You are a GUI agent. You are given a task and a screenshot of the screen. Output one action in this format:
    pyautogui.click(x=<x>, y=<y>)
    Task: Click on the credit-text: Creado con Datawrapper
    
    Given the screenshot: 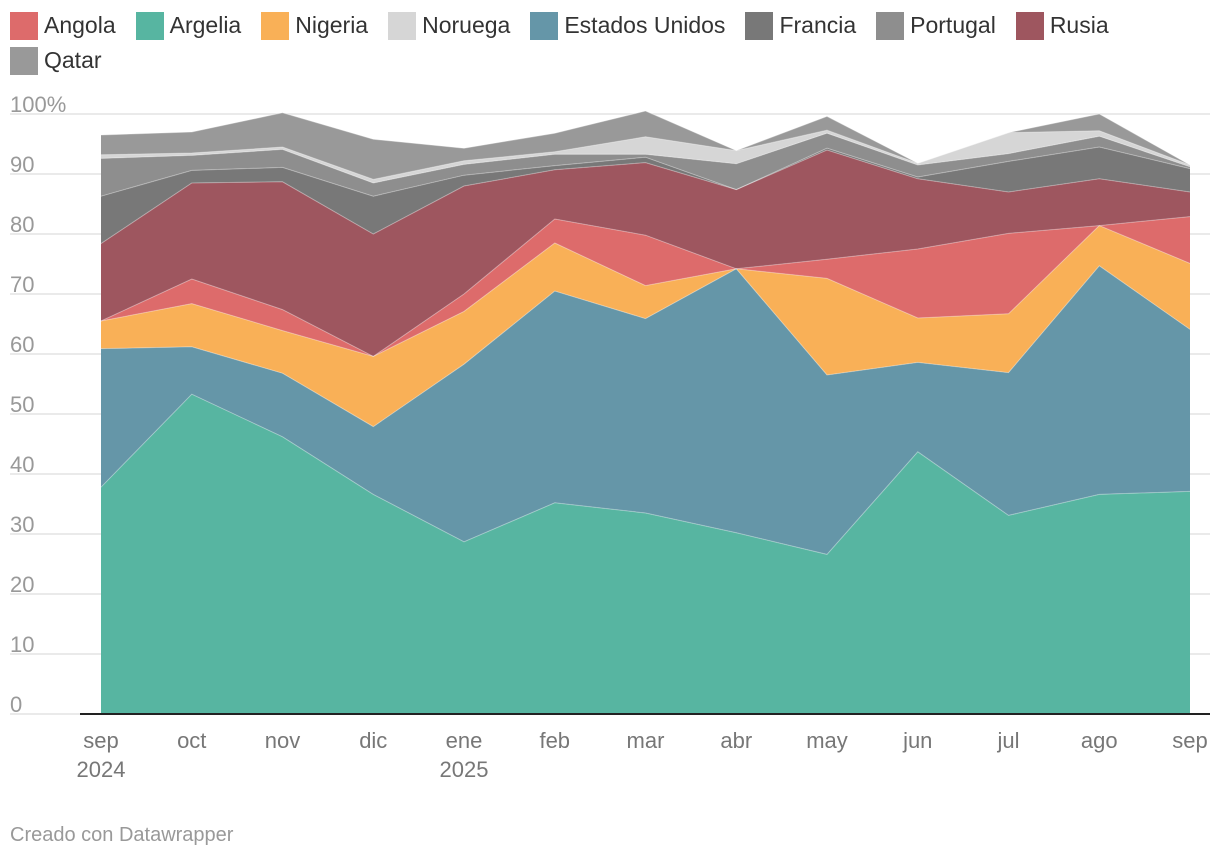 What is the action you would take?
    pyautogui.click(x=122, y=835)
    